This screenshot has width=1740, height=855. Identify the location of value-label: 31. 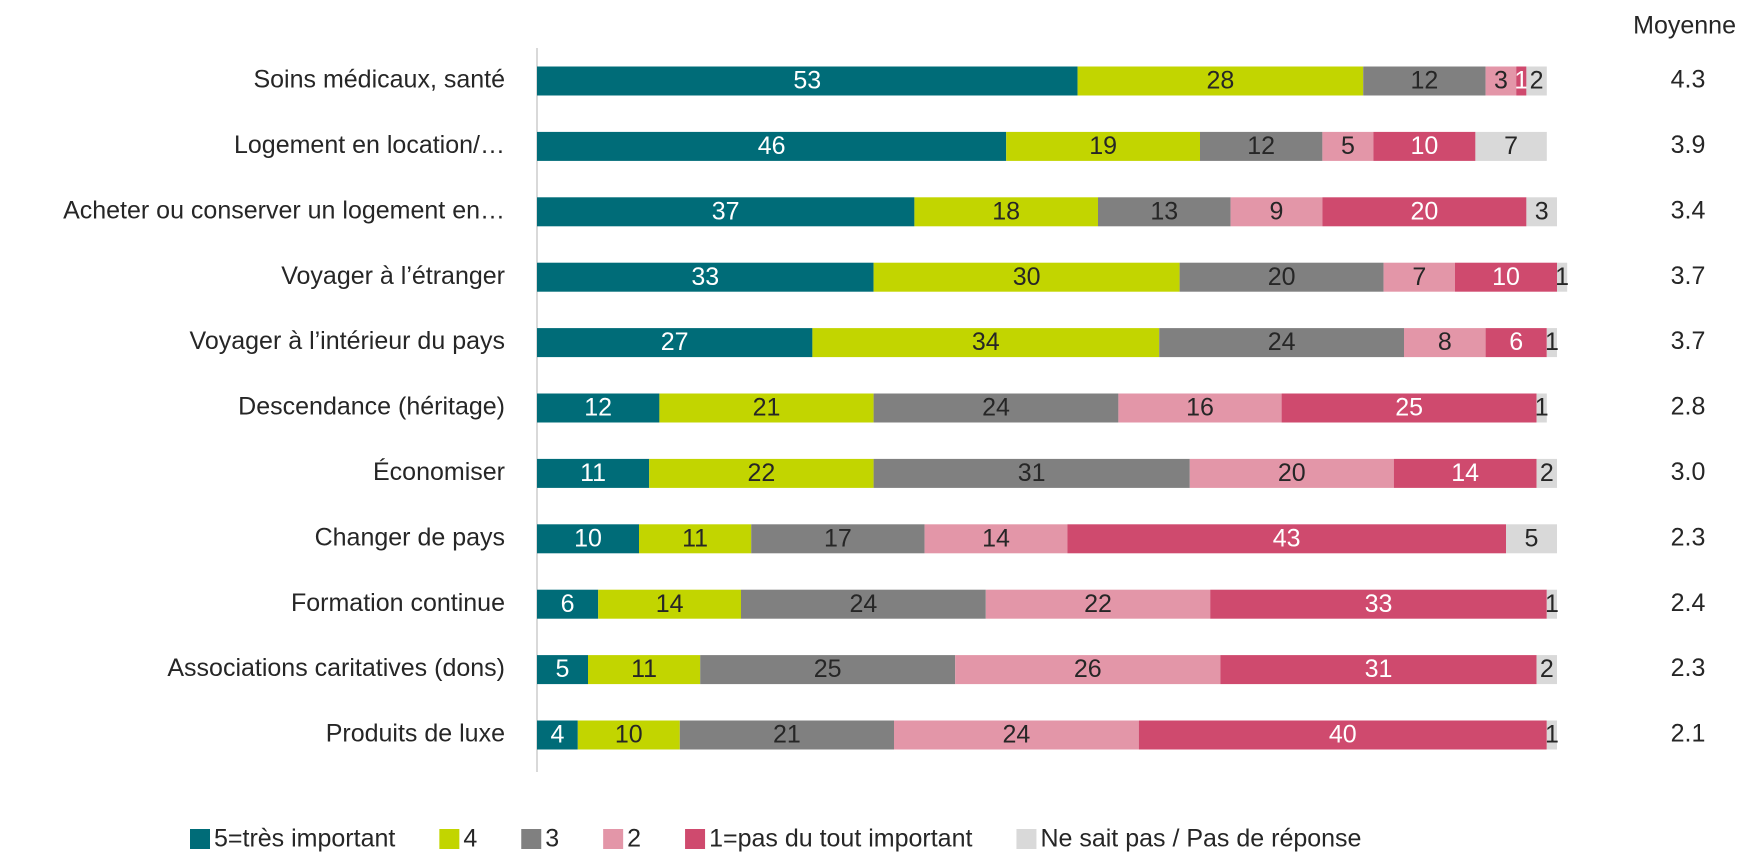
(1032, 473).